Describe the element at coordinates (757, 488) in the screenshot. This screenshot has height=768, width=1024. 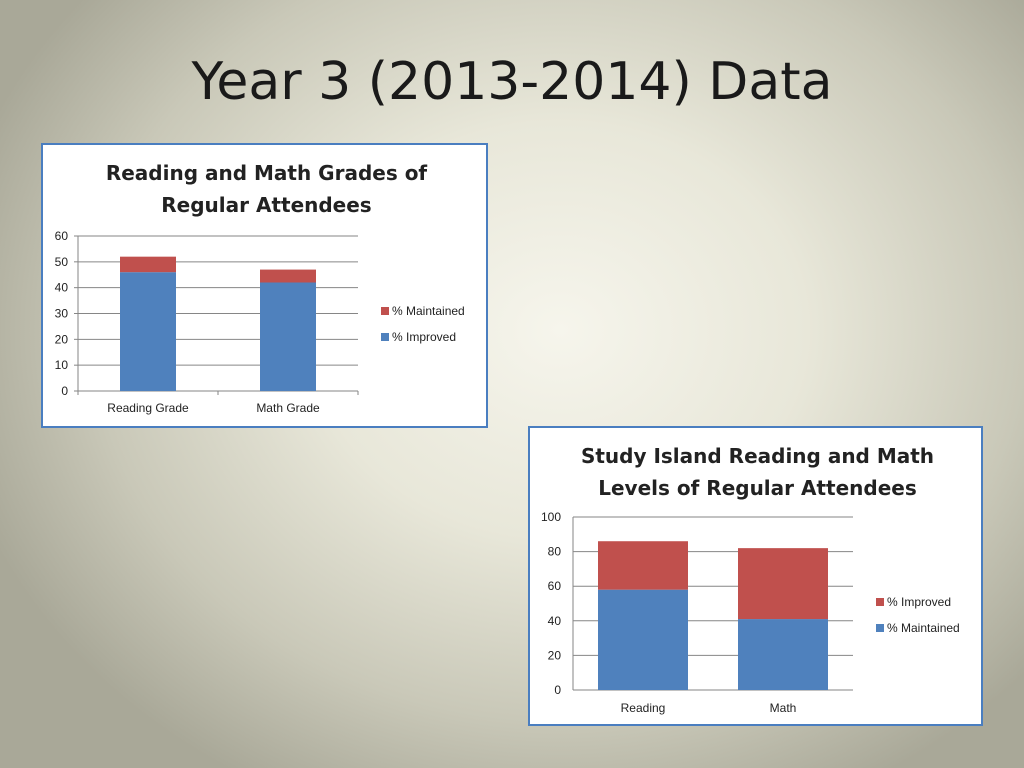
I see `chart-title-line: Levels of Regular Attendees` at that location.